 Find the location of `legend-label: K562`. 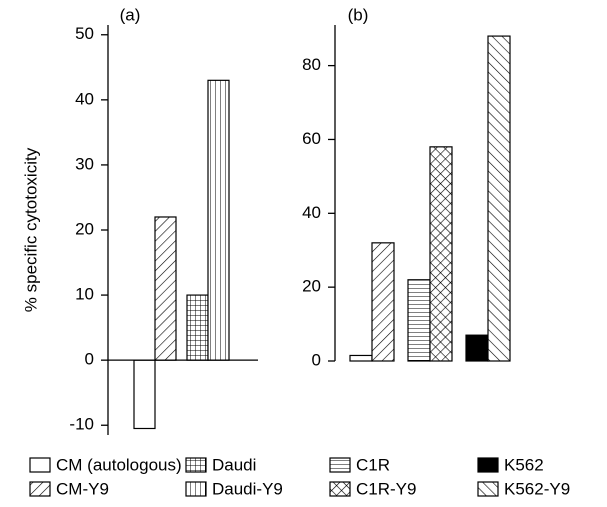

legend-label: K562 is located at coordinates (524, 464).